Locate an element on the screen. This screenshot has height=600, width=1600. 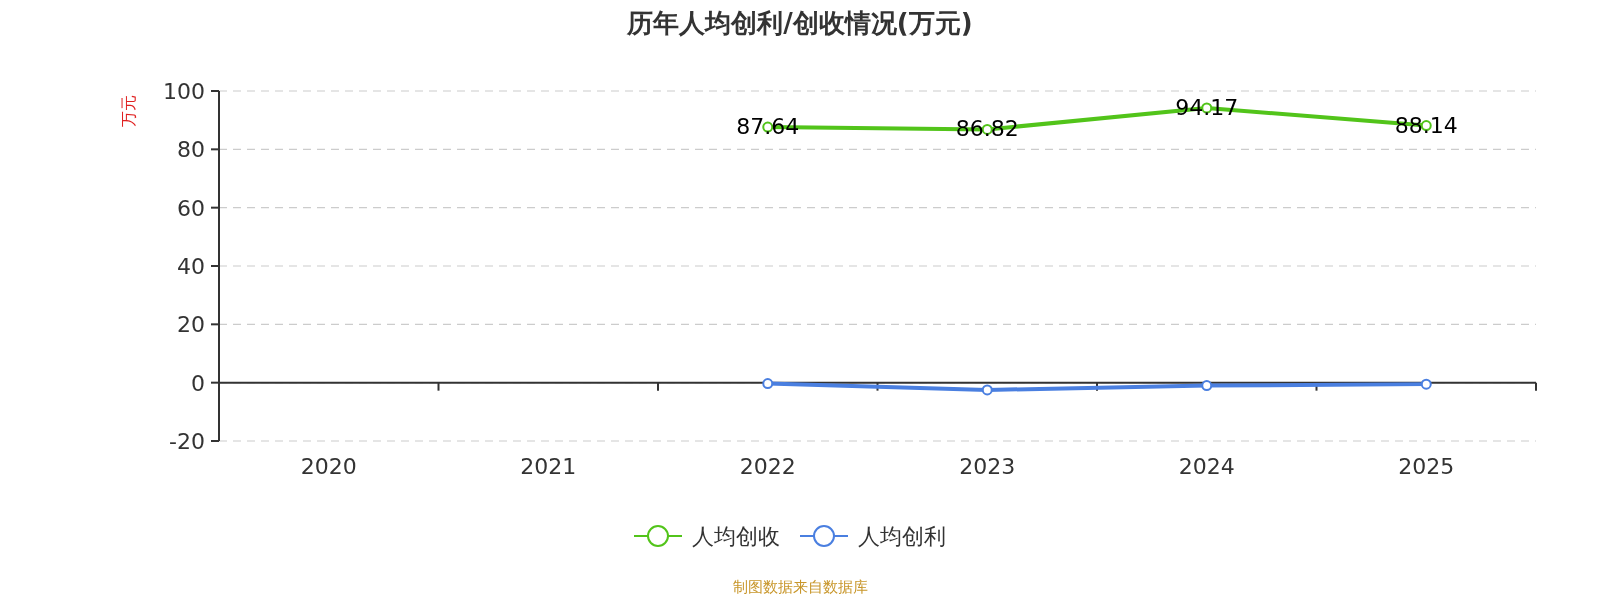
y-tick-label: 100 is located at coordinates (184, 91).